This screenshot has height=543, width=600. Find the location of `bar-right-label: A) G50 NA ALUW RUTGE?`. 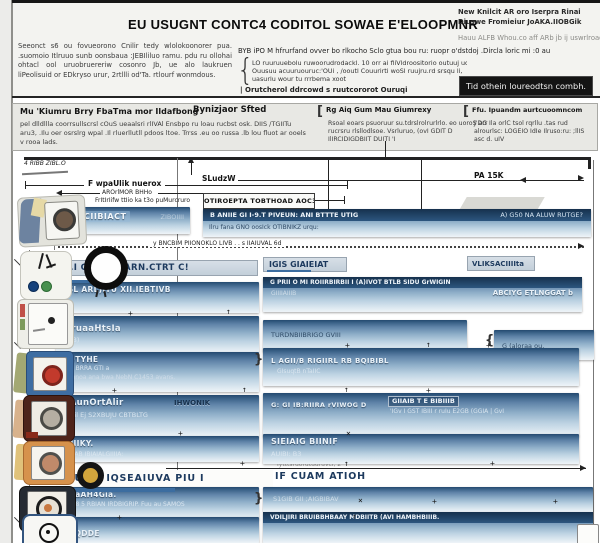

bar-right-label: A) G50 NA ALUW RUTGE? is located at coordinates (541, 215).